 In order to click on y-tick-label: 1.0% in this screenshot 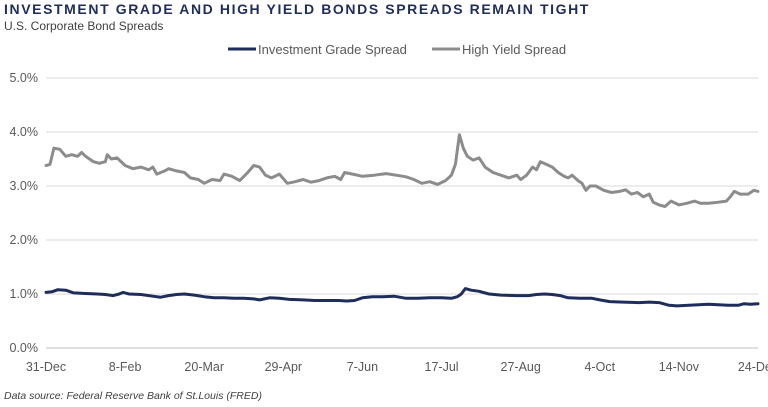, I will do `click(24, 294)`.